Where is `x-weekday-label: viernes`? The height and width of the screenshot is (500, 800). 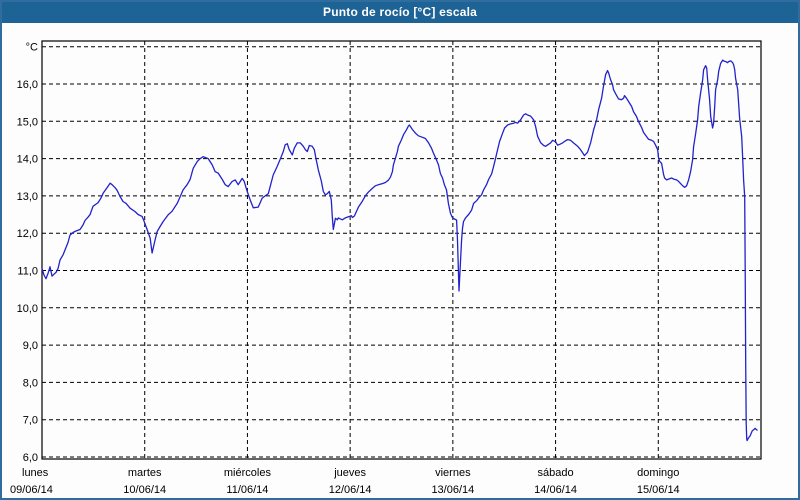 x-weekday-label: viernes is located at coordinates (453, 473).